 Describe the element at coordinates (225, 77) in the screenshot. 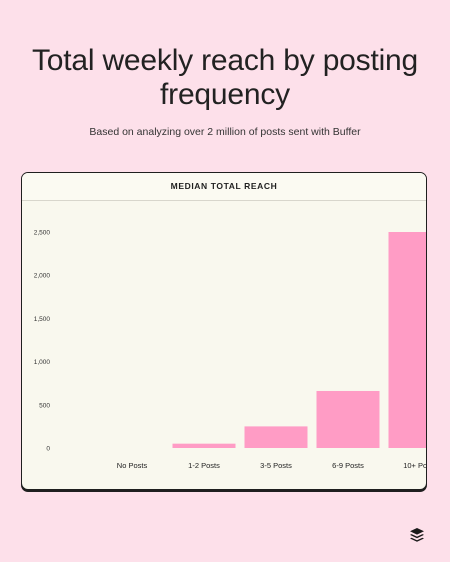

I see `page-title: Total weekly reach by posting frequency` at that location.